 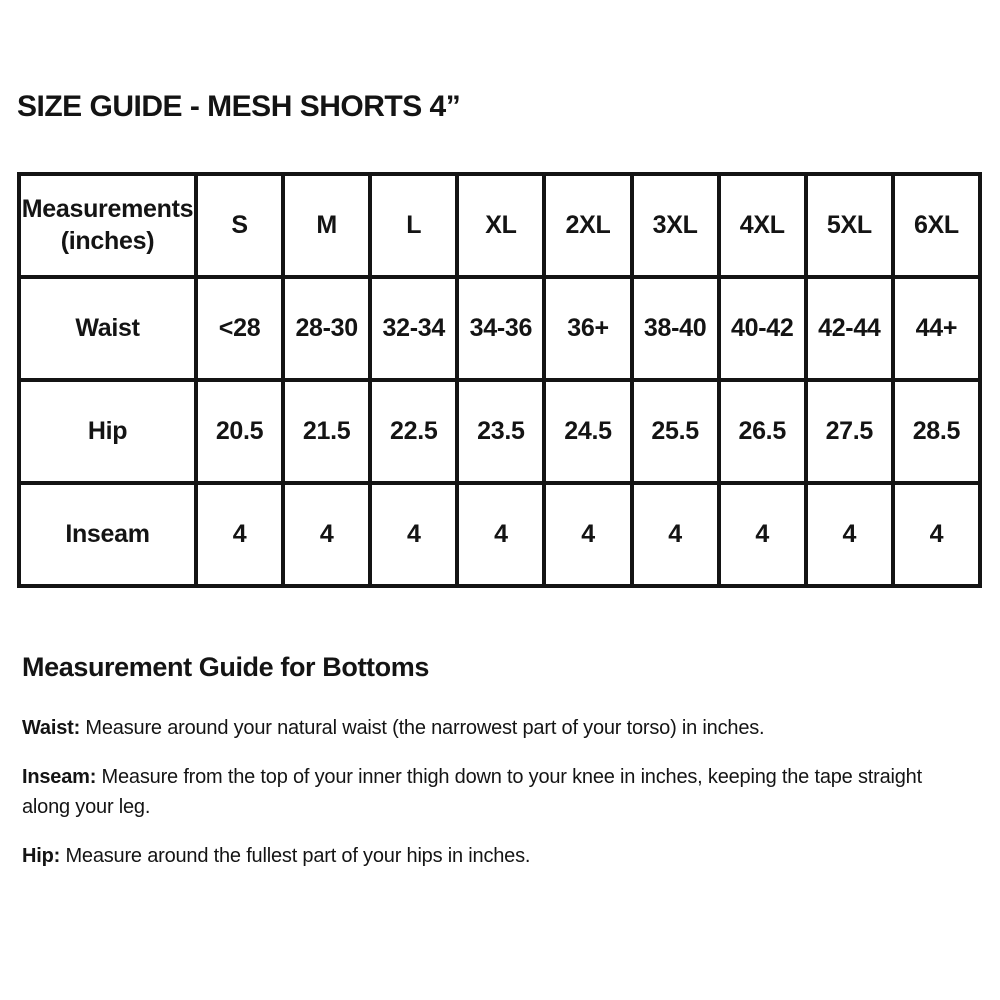 What do you see at coordinates (327, 328) in the screenshot?
I see `waist-value-m: 28-30` at bounding box center [327, 328].